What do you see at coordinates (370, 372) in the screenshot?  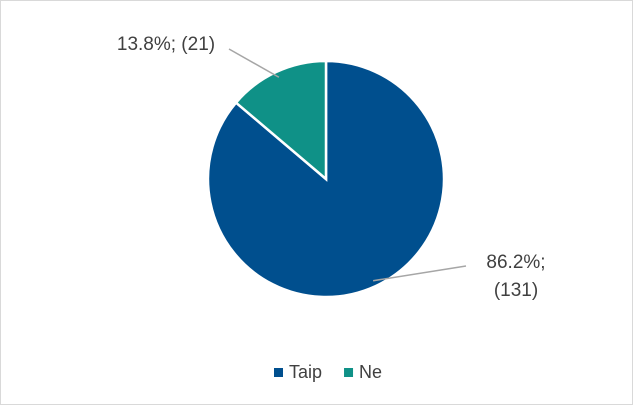 I see `legend-label: Ne` at bounding box center [370, 372].